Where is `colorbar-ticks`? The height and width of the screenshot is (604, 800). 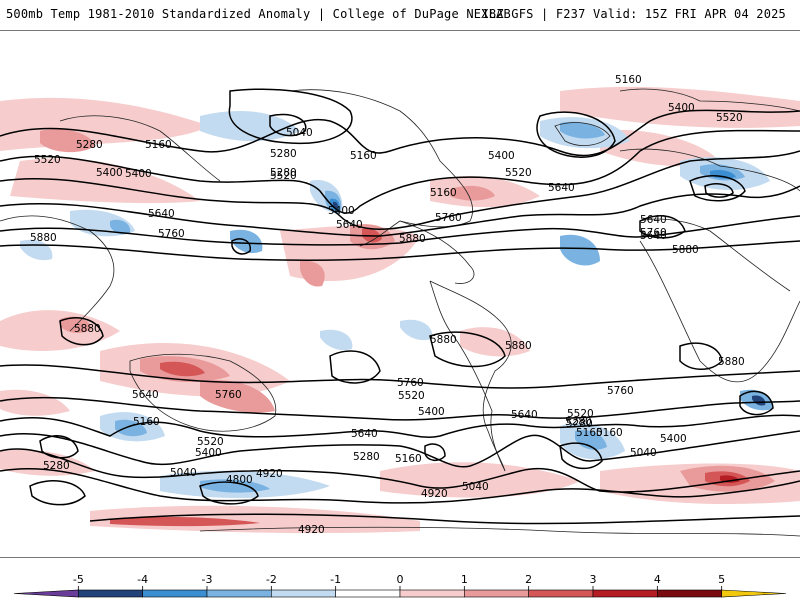 colorbar-ticks is located at coordinates (400, 588).